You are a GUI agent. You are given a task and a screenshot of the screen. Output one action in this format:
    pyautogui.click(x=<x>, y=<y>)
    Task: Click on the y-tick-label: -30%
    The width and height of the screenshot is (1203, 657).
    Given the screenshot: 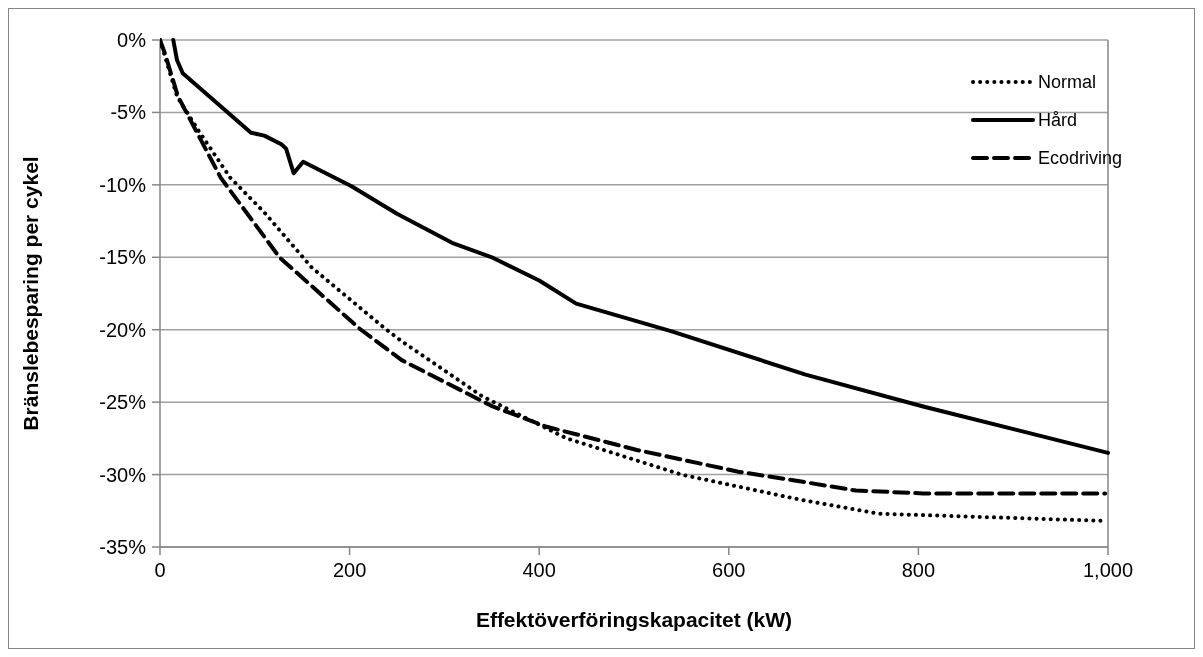 What is the action you would take?
    pyautogui.click(x=123, y=474)
    